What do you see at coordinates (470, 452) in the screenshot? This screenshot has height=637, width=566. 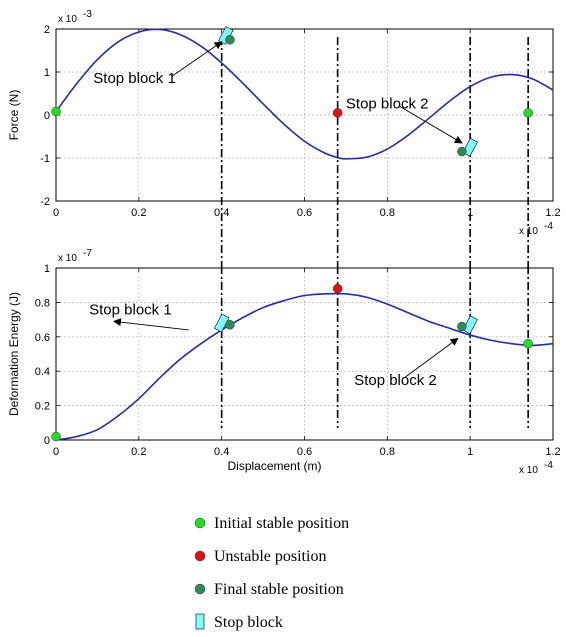 I see `x-tick-label: 1` at bounding box center [470, 452].